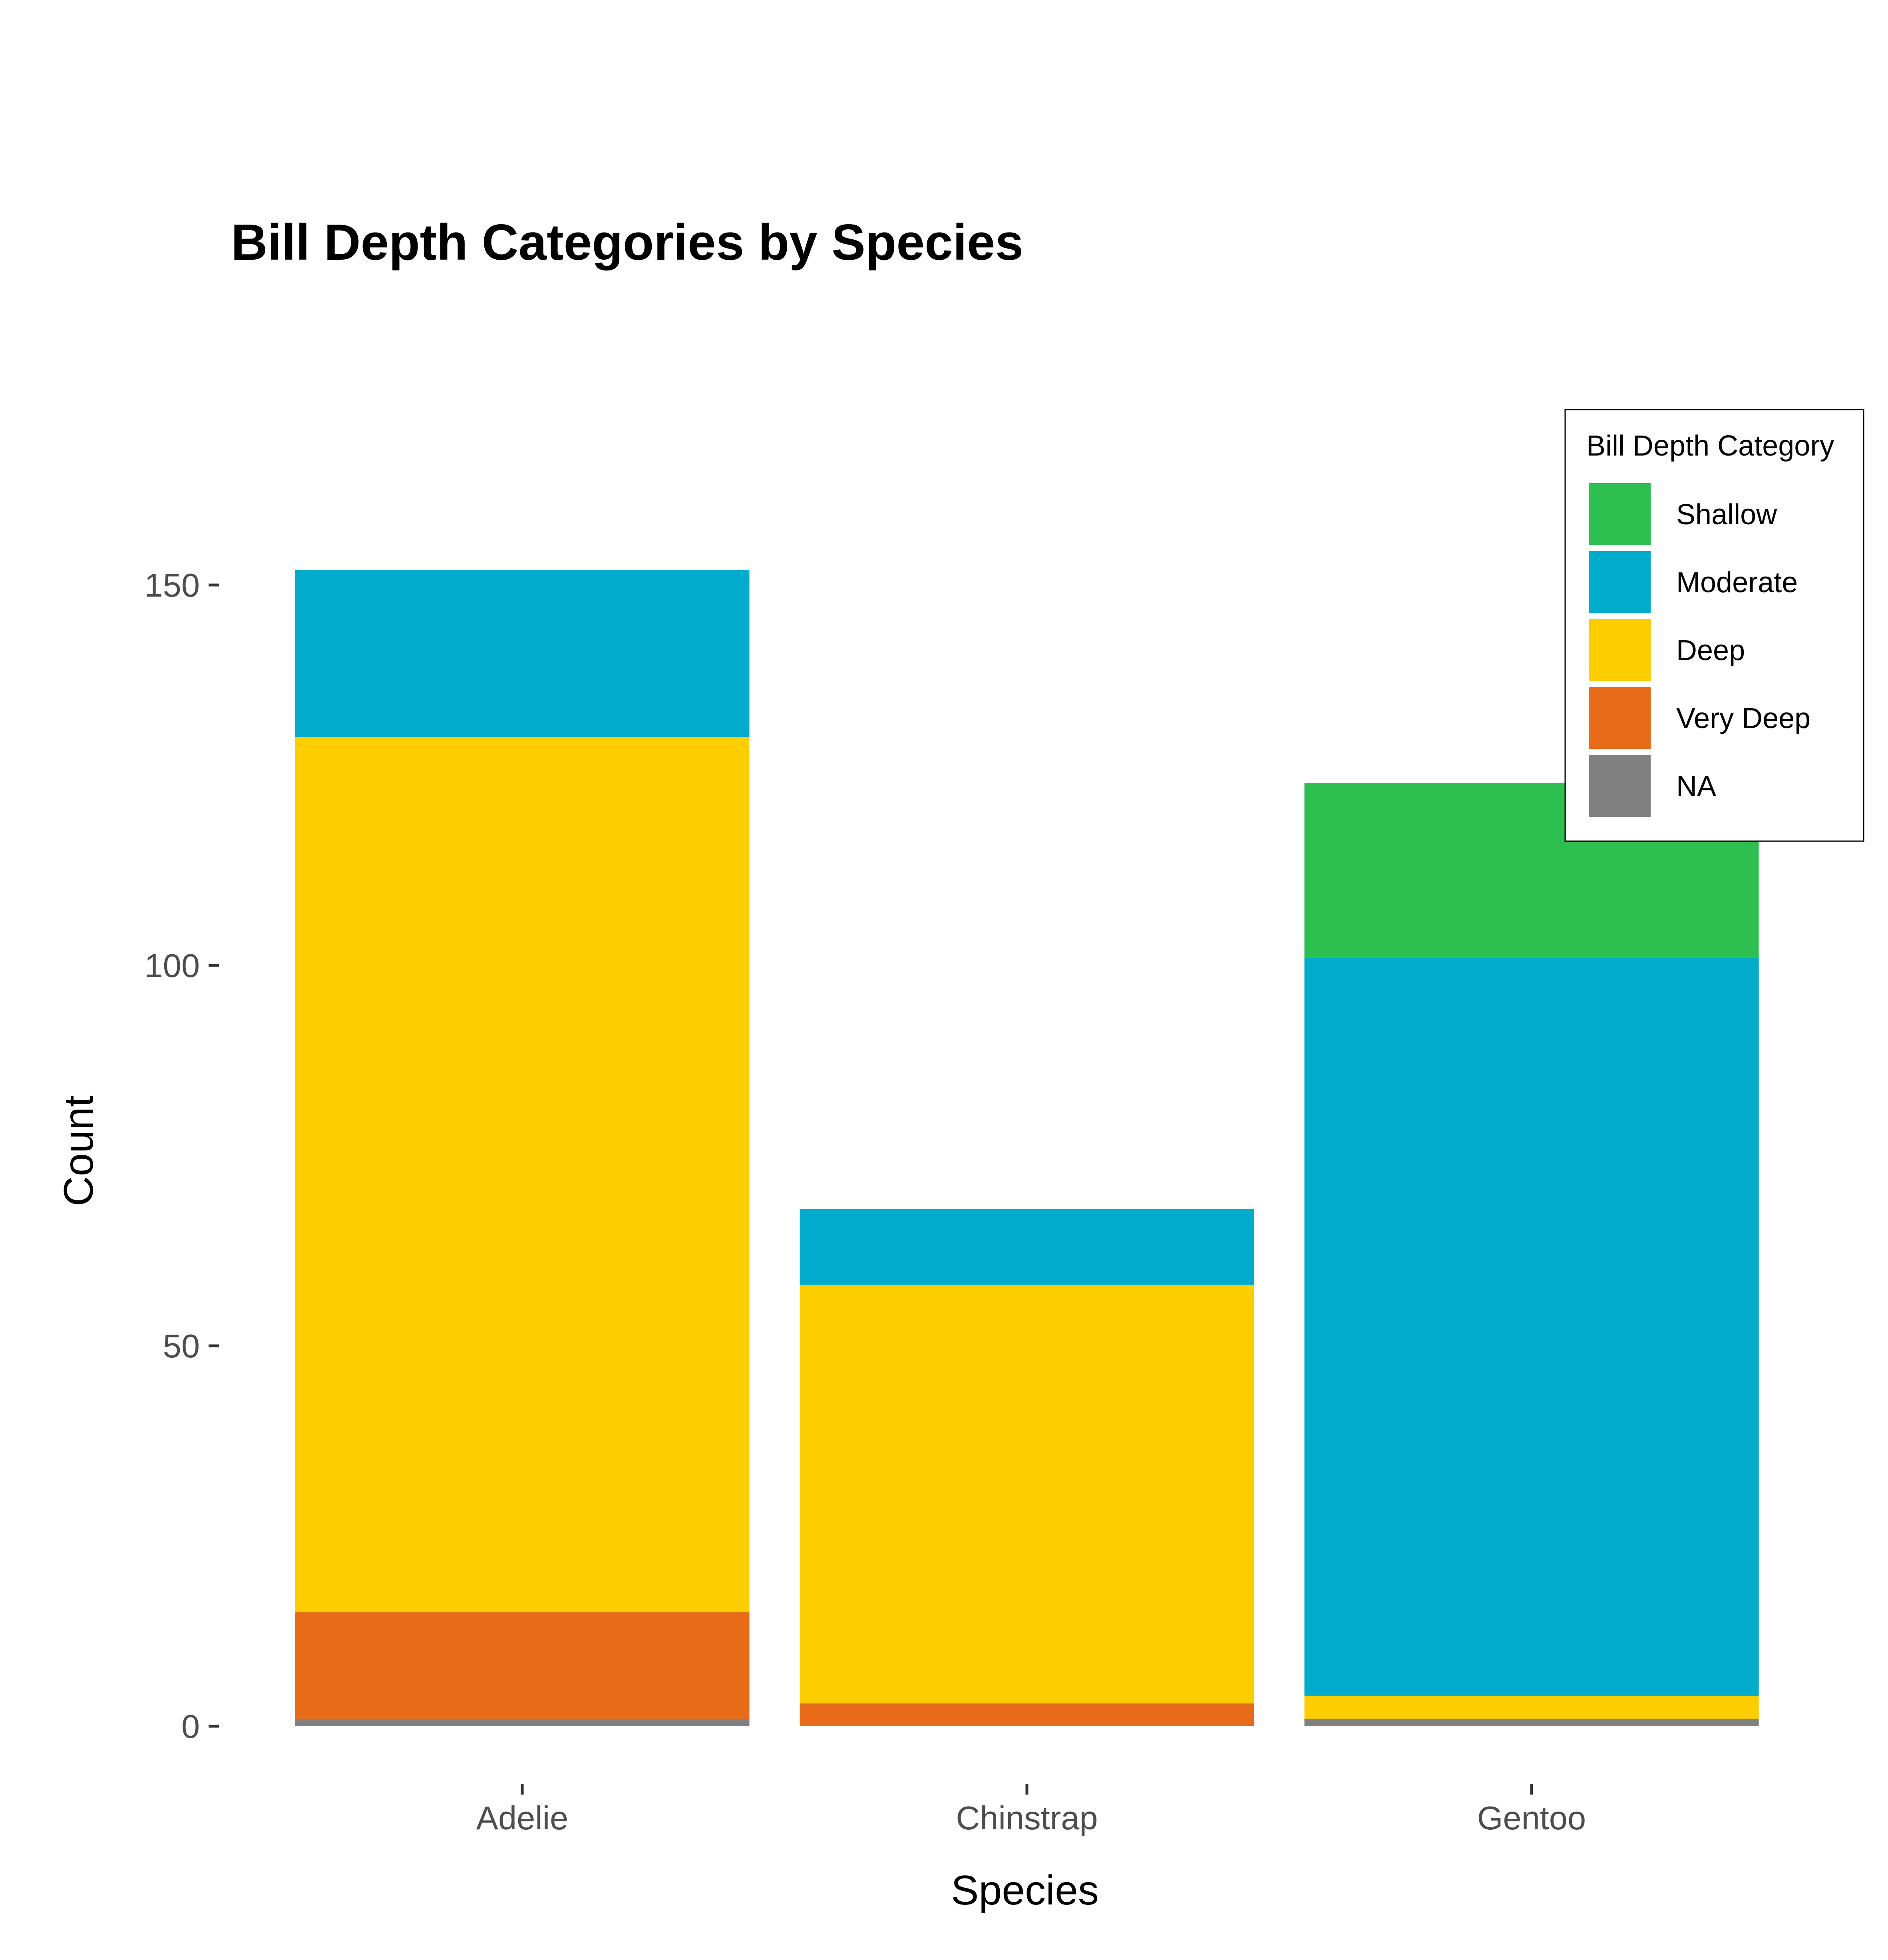 The height and width of the screenshot is (1960, 1888). What do you see at coordinates (1027, 1494) in the screenshot?
I see `bar-chinstrap-deep` at bounding box center [1027, 1494].